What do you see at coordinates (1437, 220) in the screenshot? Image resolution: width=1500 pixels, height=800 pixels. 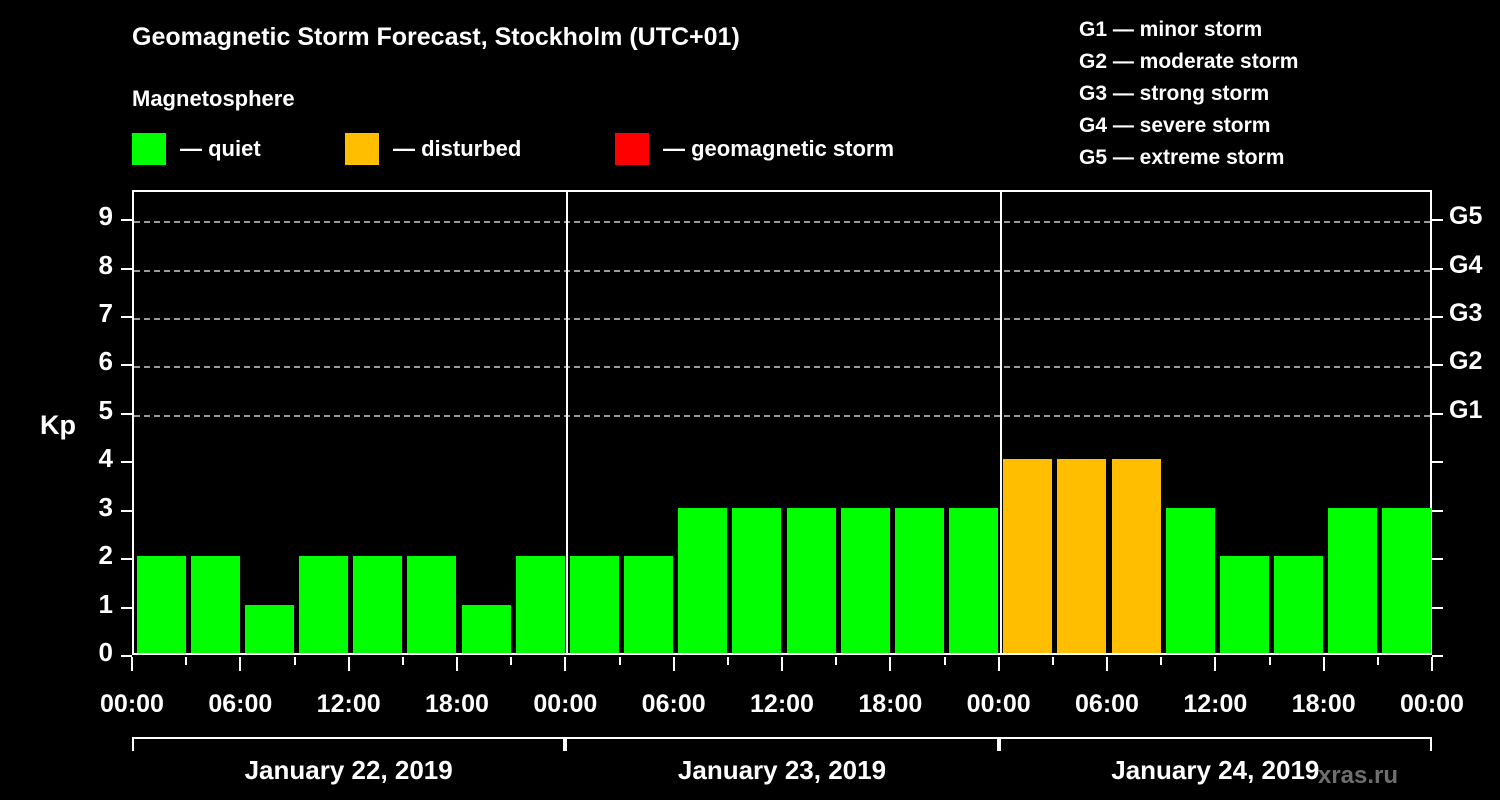 I see `g-tick-G5` at bounding box center [1437, 220].